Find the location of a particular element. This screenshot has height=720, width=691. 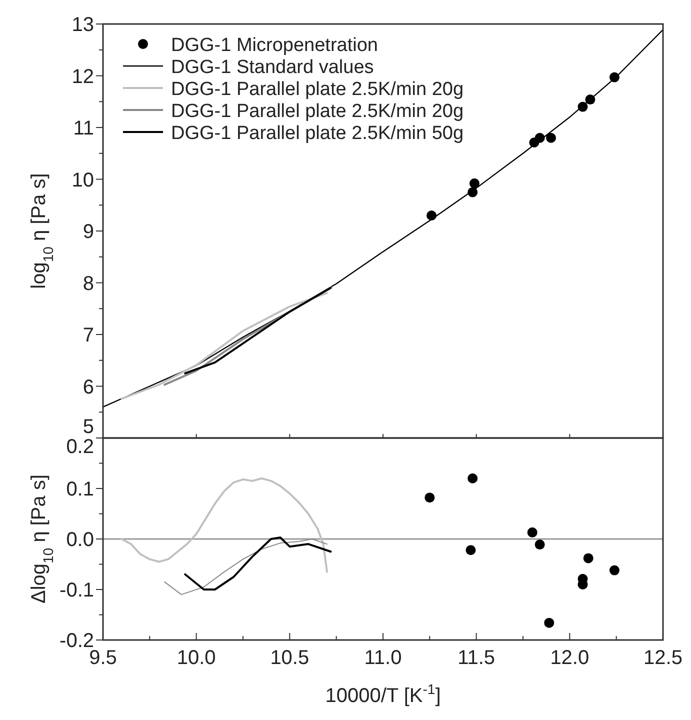

legend-label: DGG-1 Micropenetration is located at coordinates (274, 45).